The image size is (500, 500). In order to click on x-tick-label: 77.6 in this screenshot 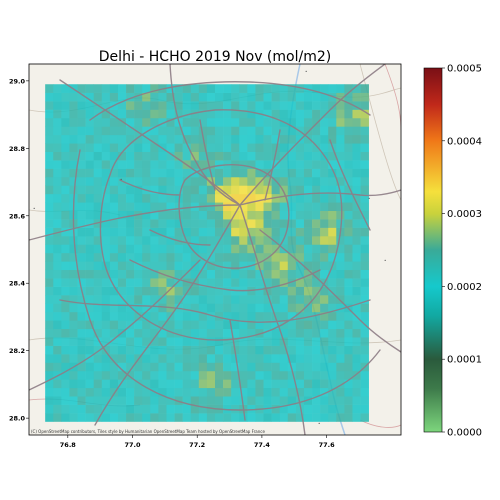, I will do `click(327, 445)`.